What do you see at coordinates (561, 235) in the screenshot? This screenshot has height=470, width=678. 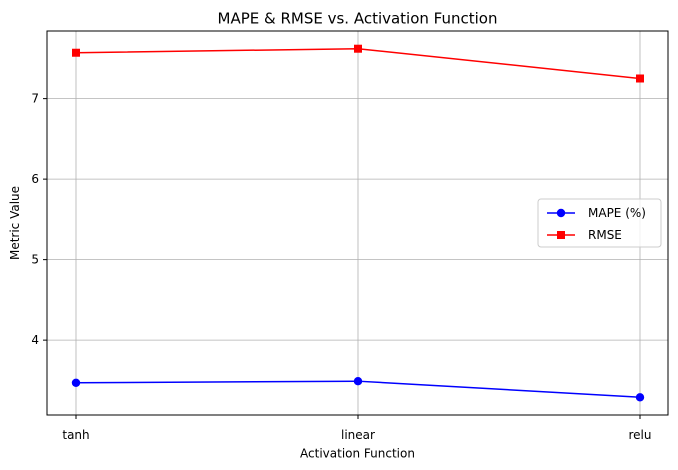 I see `rmse-legend-marker` at bounding box center [561, 235].